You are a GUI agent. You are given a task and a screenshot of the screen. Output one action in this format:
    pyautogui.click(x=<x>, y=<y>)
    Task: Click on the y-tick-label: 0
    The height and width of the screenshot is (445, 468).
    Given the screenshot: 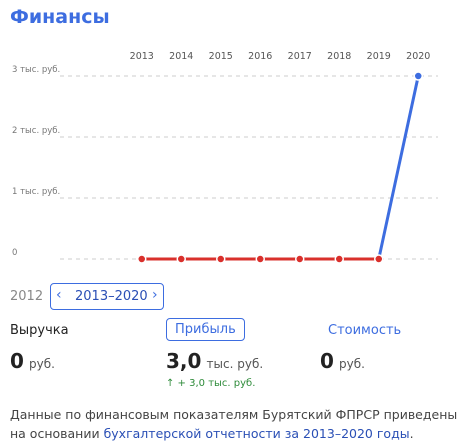 What is the action you would take?
    pyautogui.click(x=14, y=253)
    